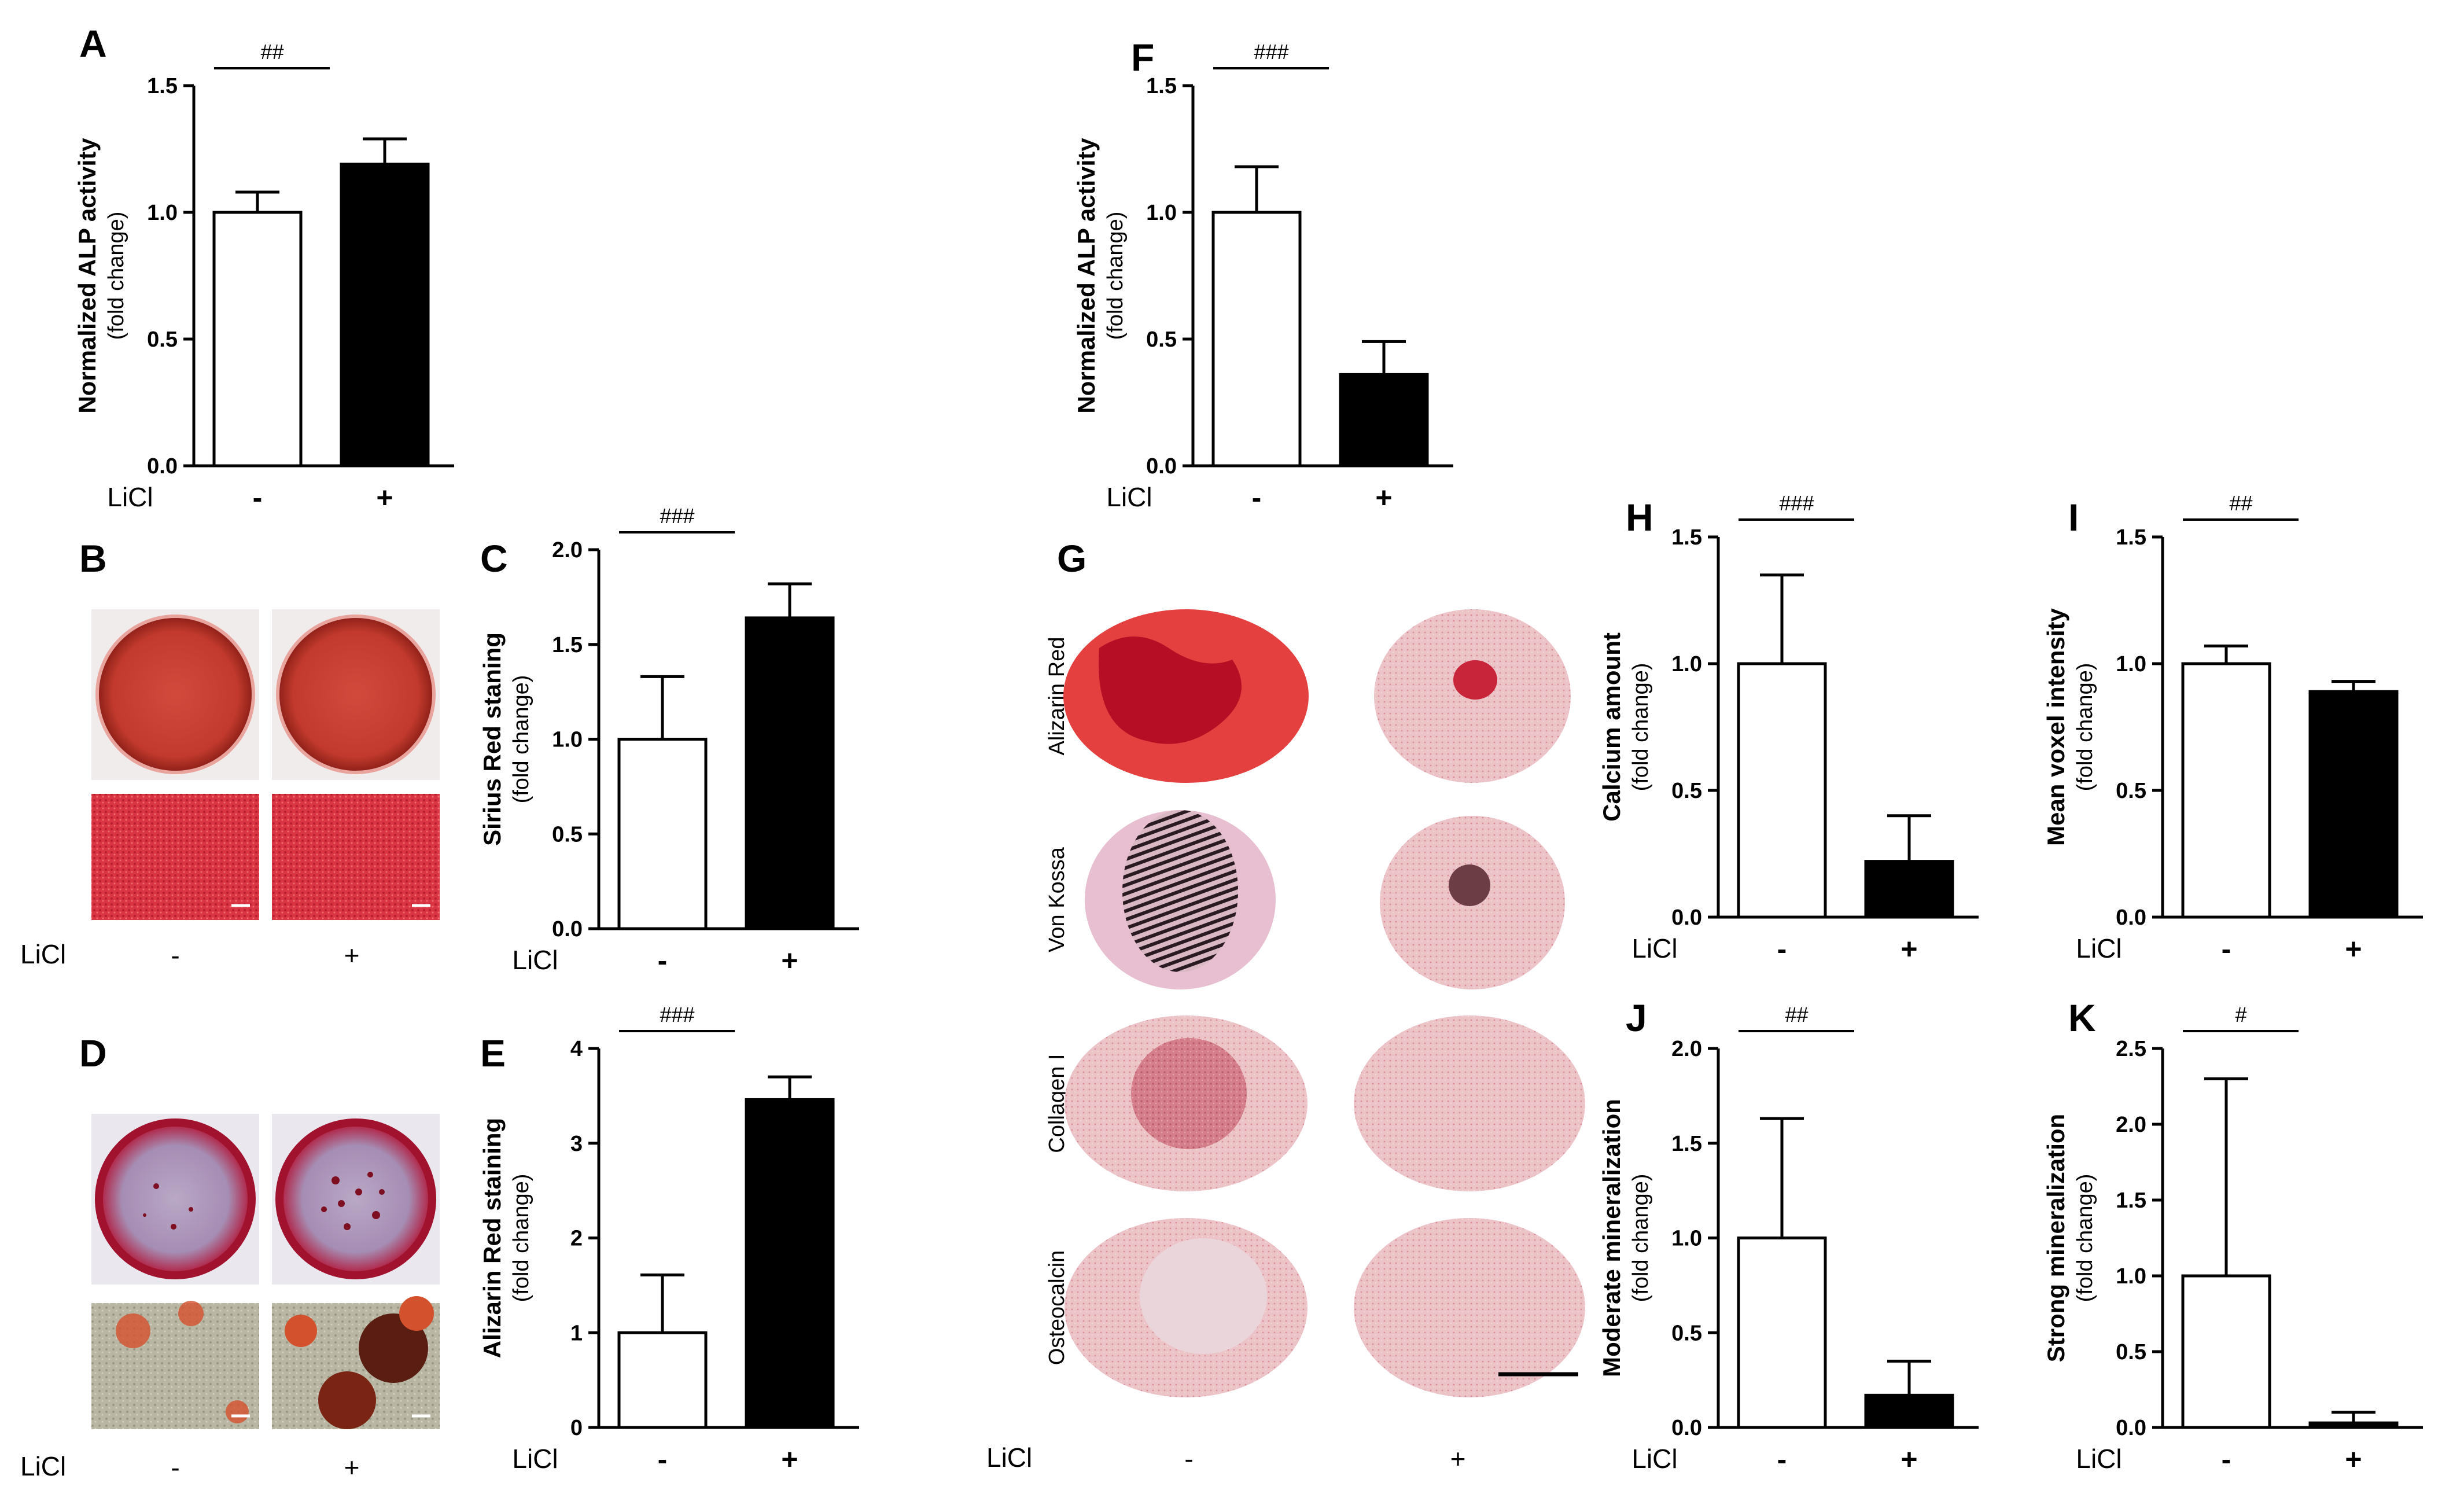 This screenshot has width=2464, height=1505. I want to click on panel-letter-g: G, so click(1071, 558).